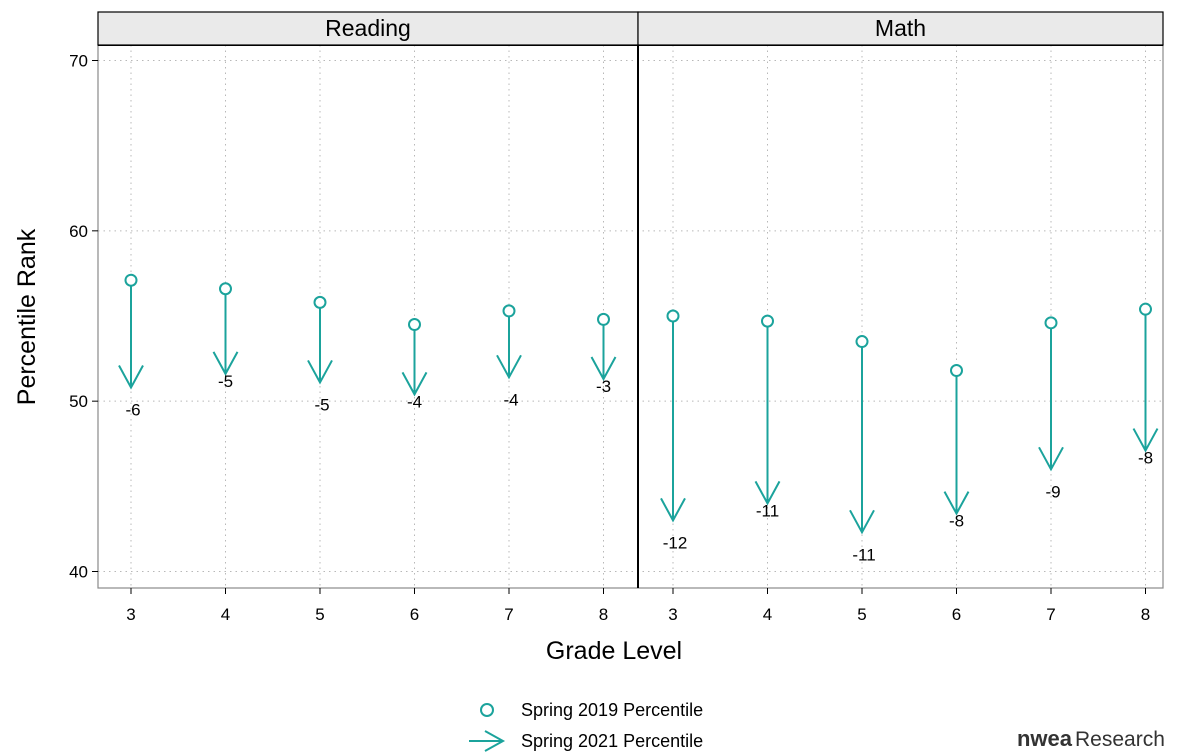 This screenshot has width=1186, height=756. I want to click on panel-header-math, so click(900, 28).